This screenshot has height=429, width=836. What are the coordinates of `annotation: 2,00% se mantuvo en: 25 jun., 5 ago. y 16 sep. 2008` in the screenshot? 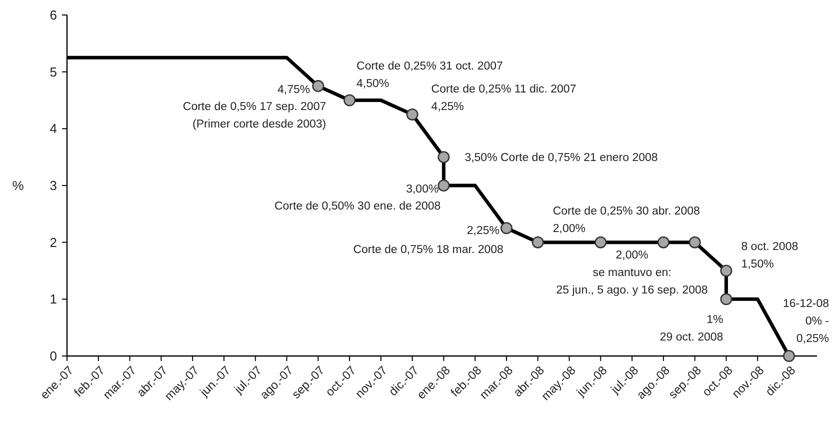 It's located at (632, 272).